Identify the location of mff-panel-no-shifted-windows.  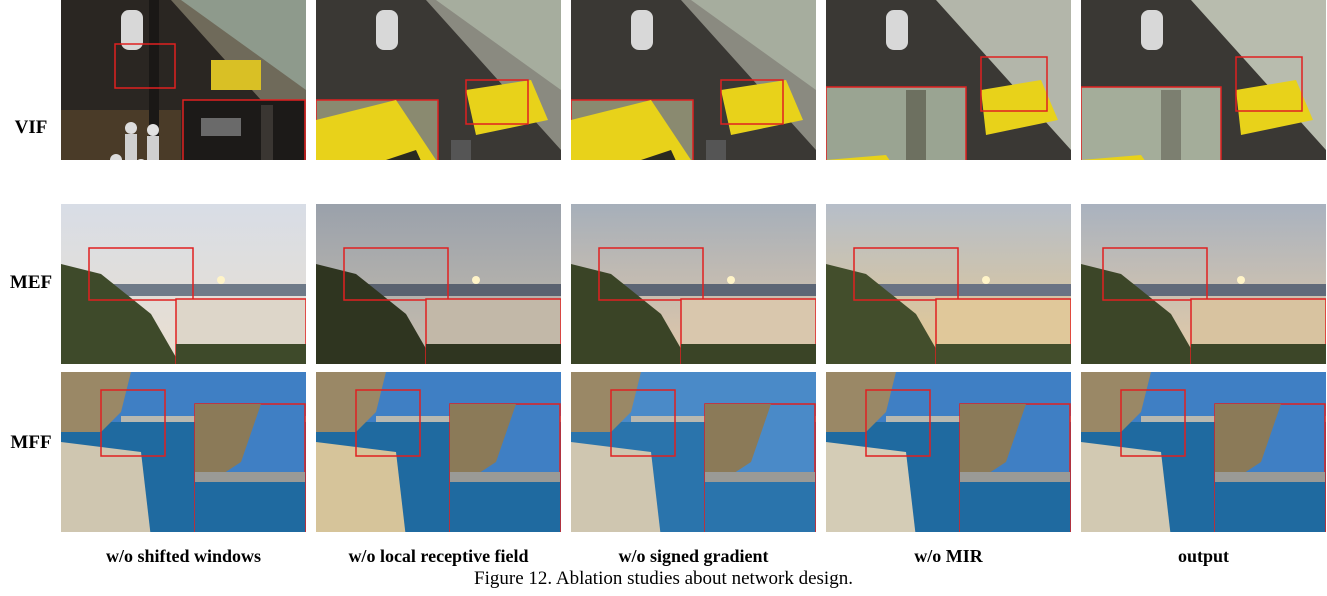
(183, 452).